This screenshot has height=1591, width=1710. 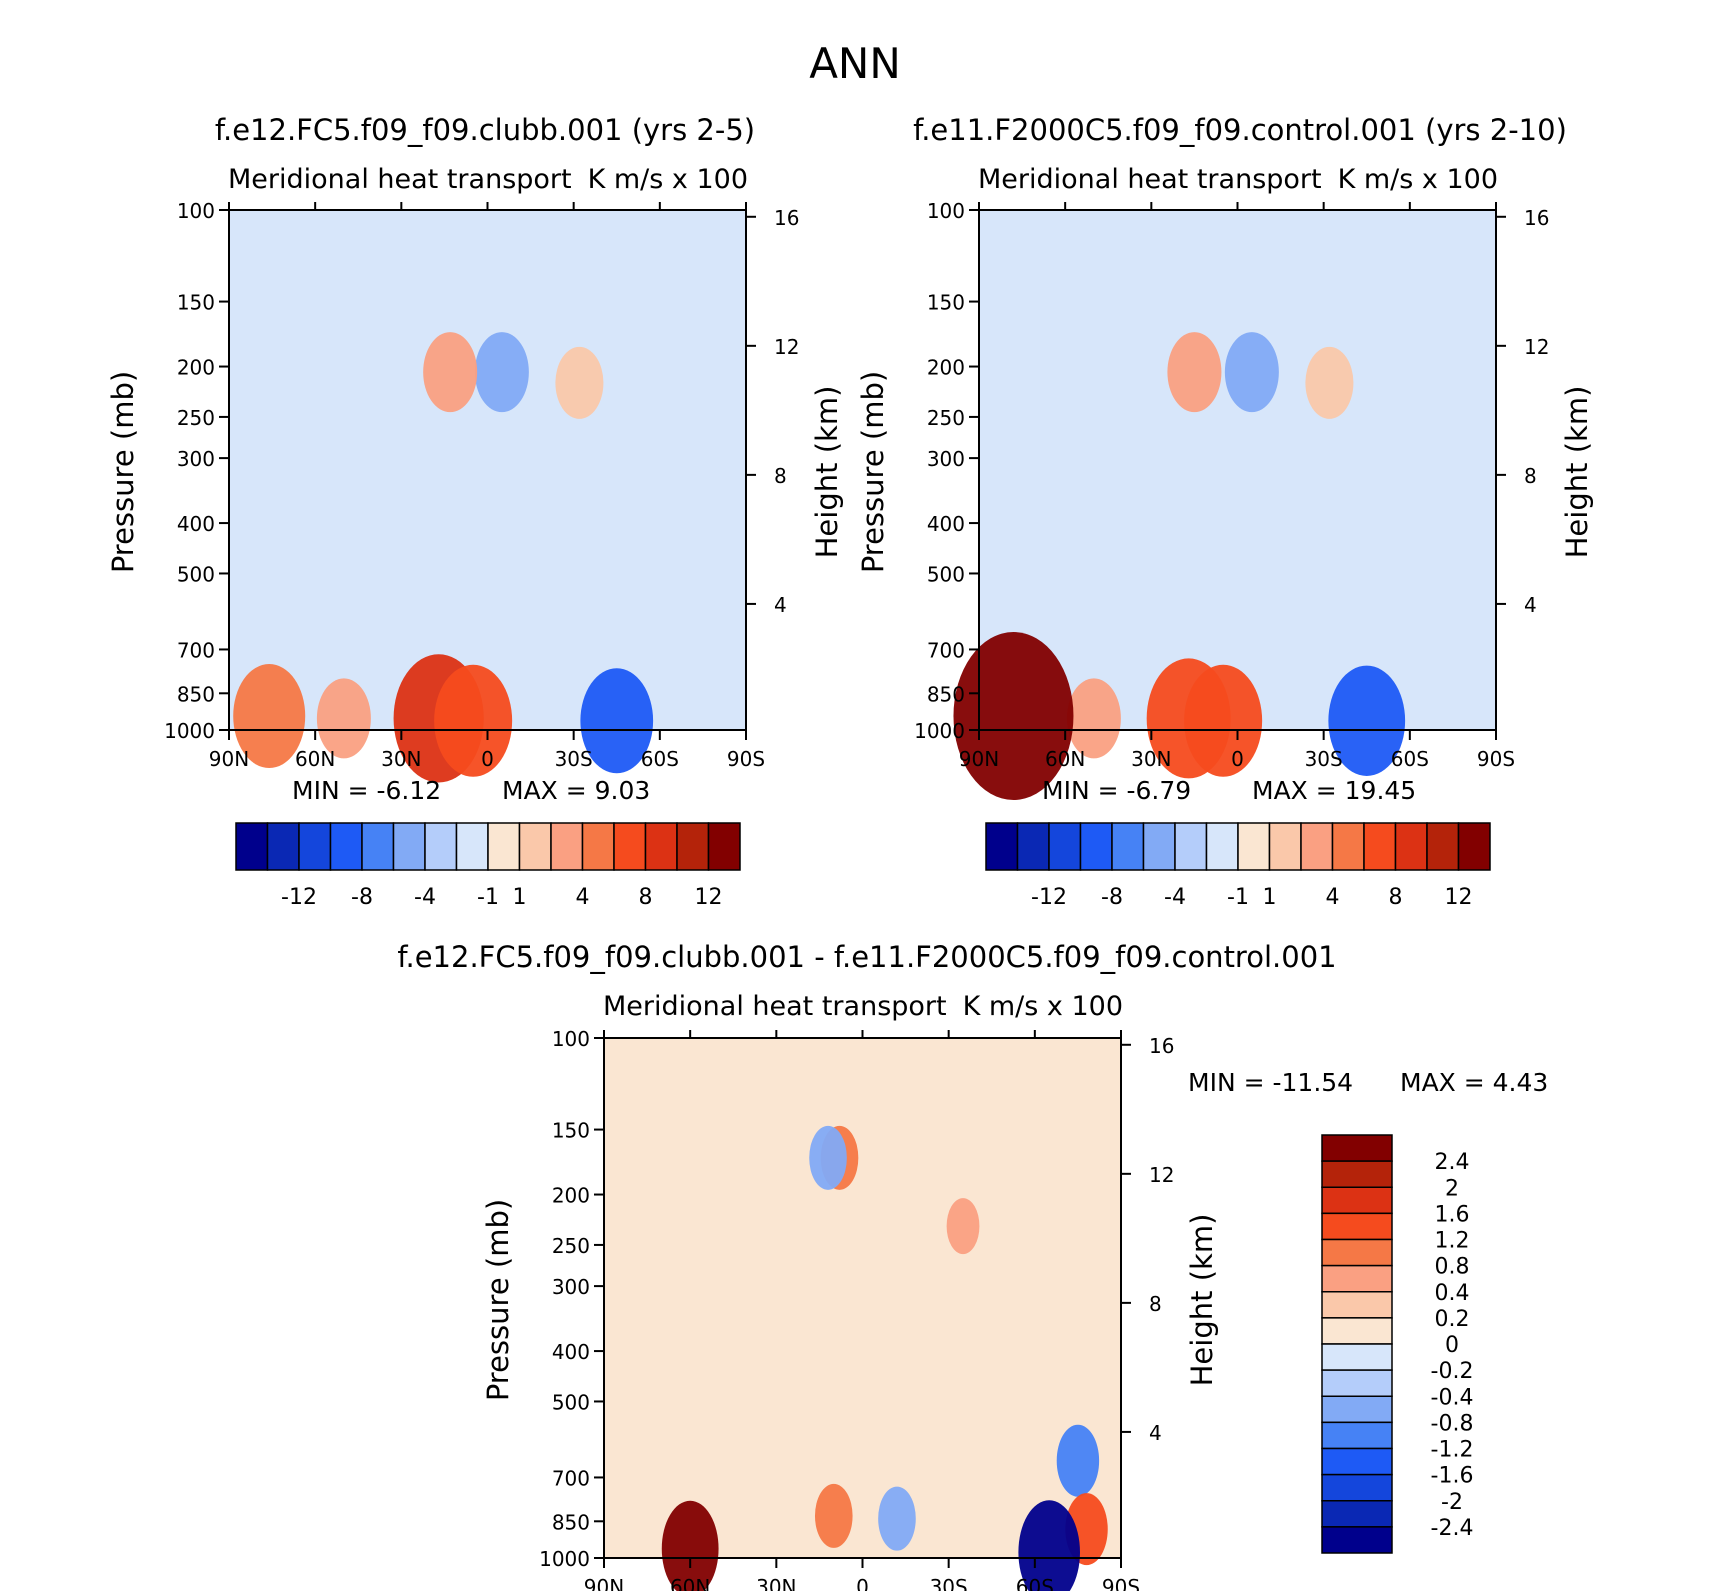 I want to click on pressure-ticks: 100 150 200 250 300 400 500 700 850 1000, so click(x=946, y=471).